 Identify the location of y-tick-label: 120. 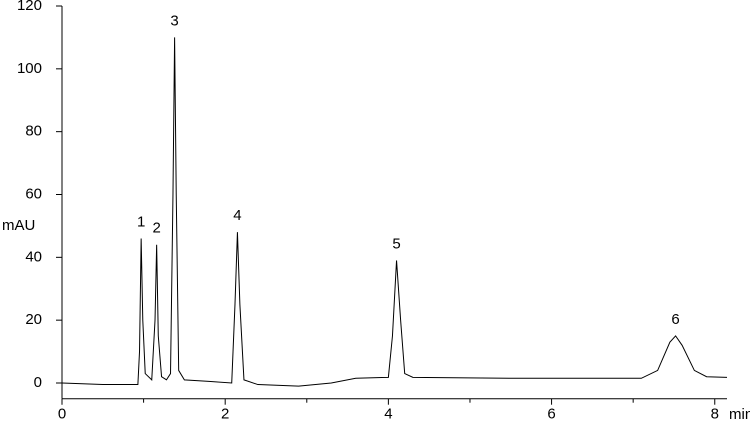
(29, 7).